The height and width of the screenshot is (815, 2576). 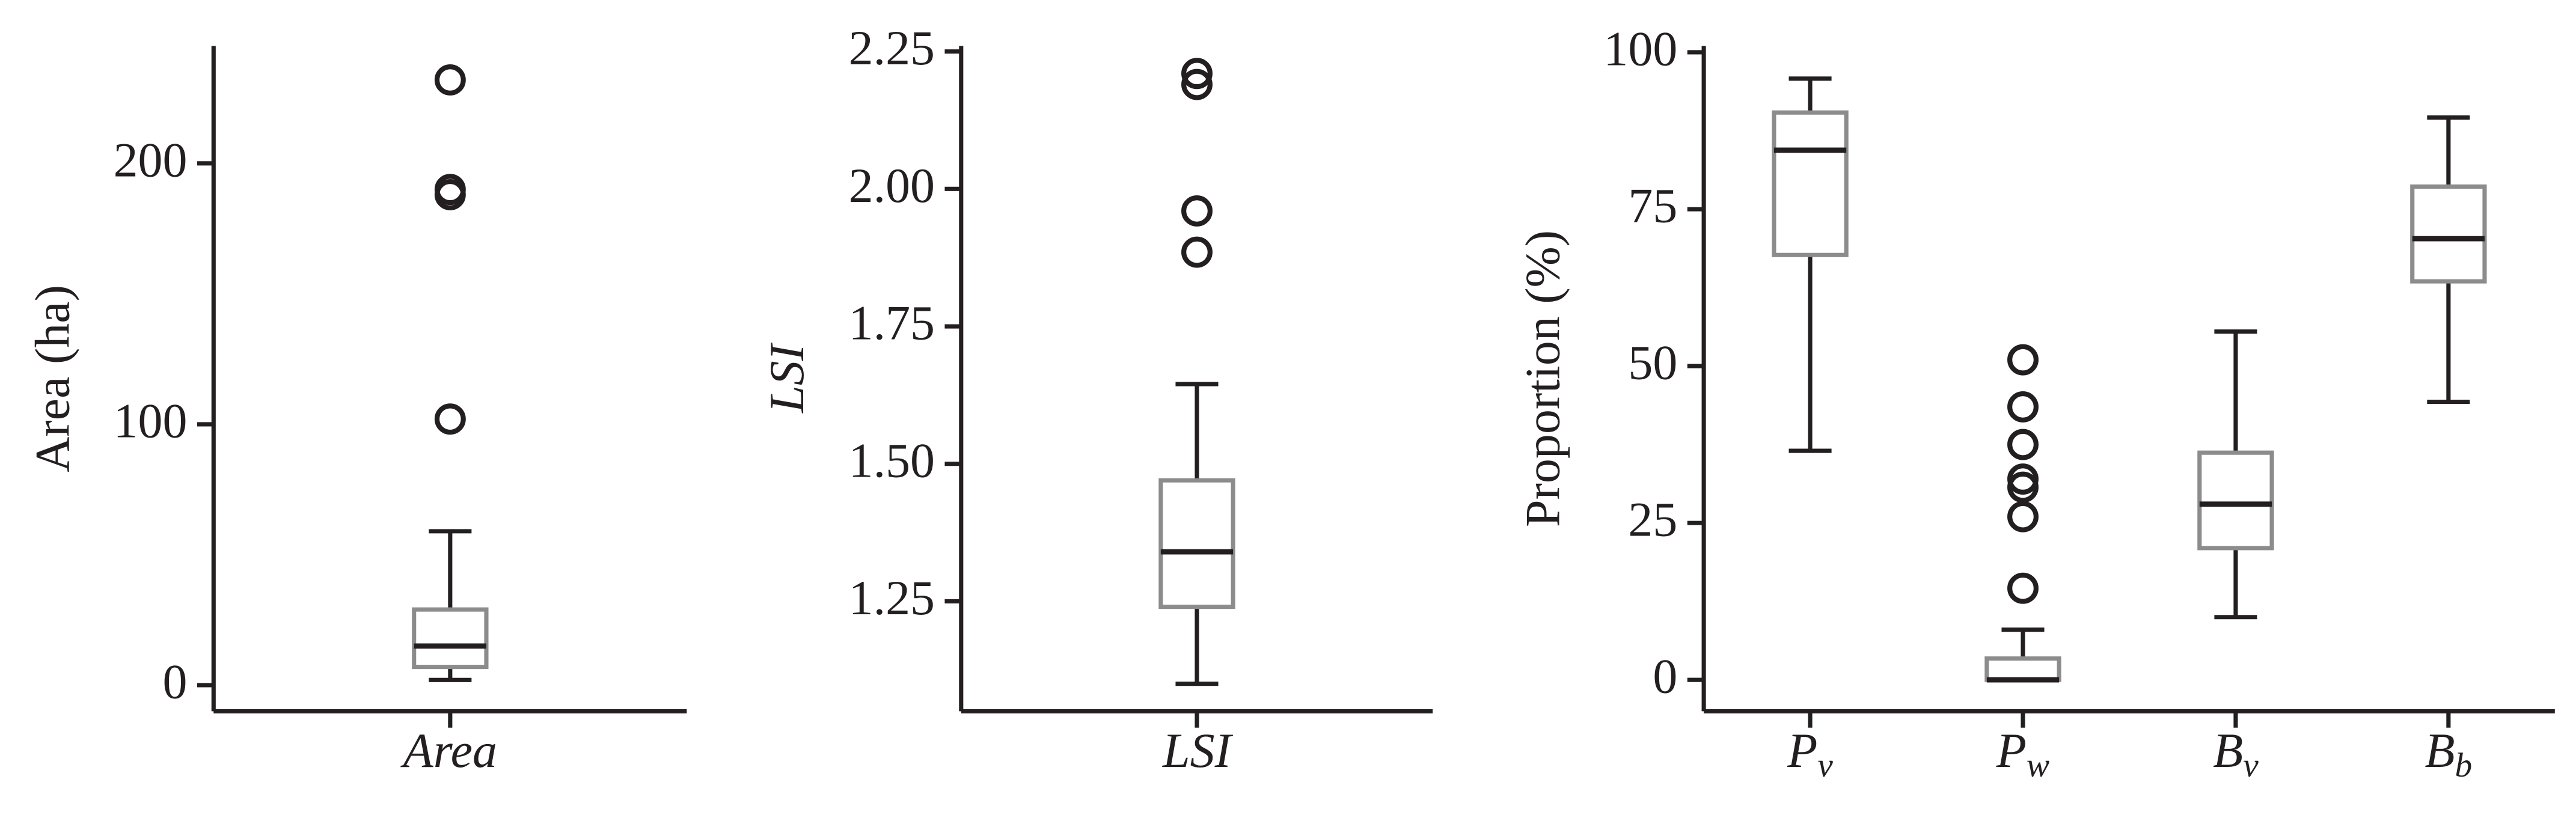 What do you see at coordinates (892, 460) in the screenshot?
I see `y-tick-label: 1.50` at bounding box center [892, 460].